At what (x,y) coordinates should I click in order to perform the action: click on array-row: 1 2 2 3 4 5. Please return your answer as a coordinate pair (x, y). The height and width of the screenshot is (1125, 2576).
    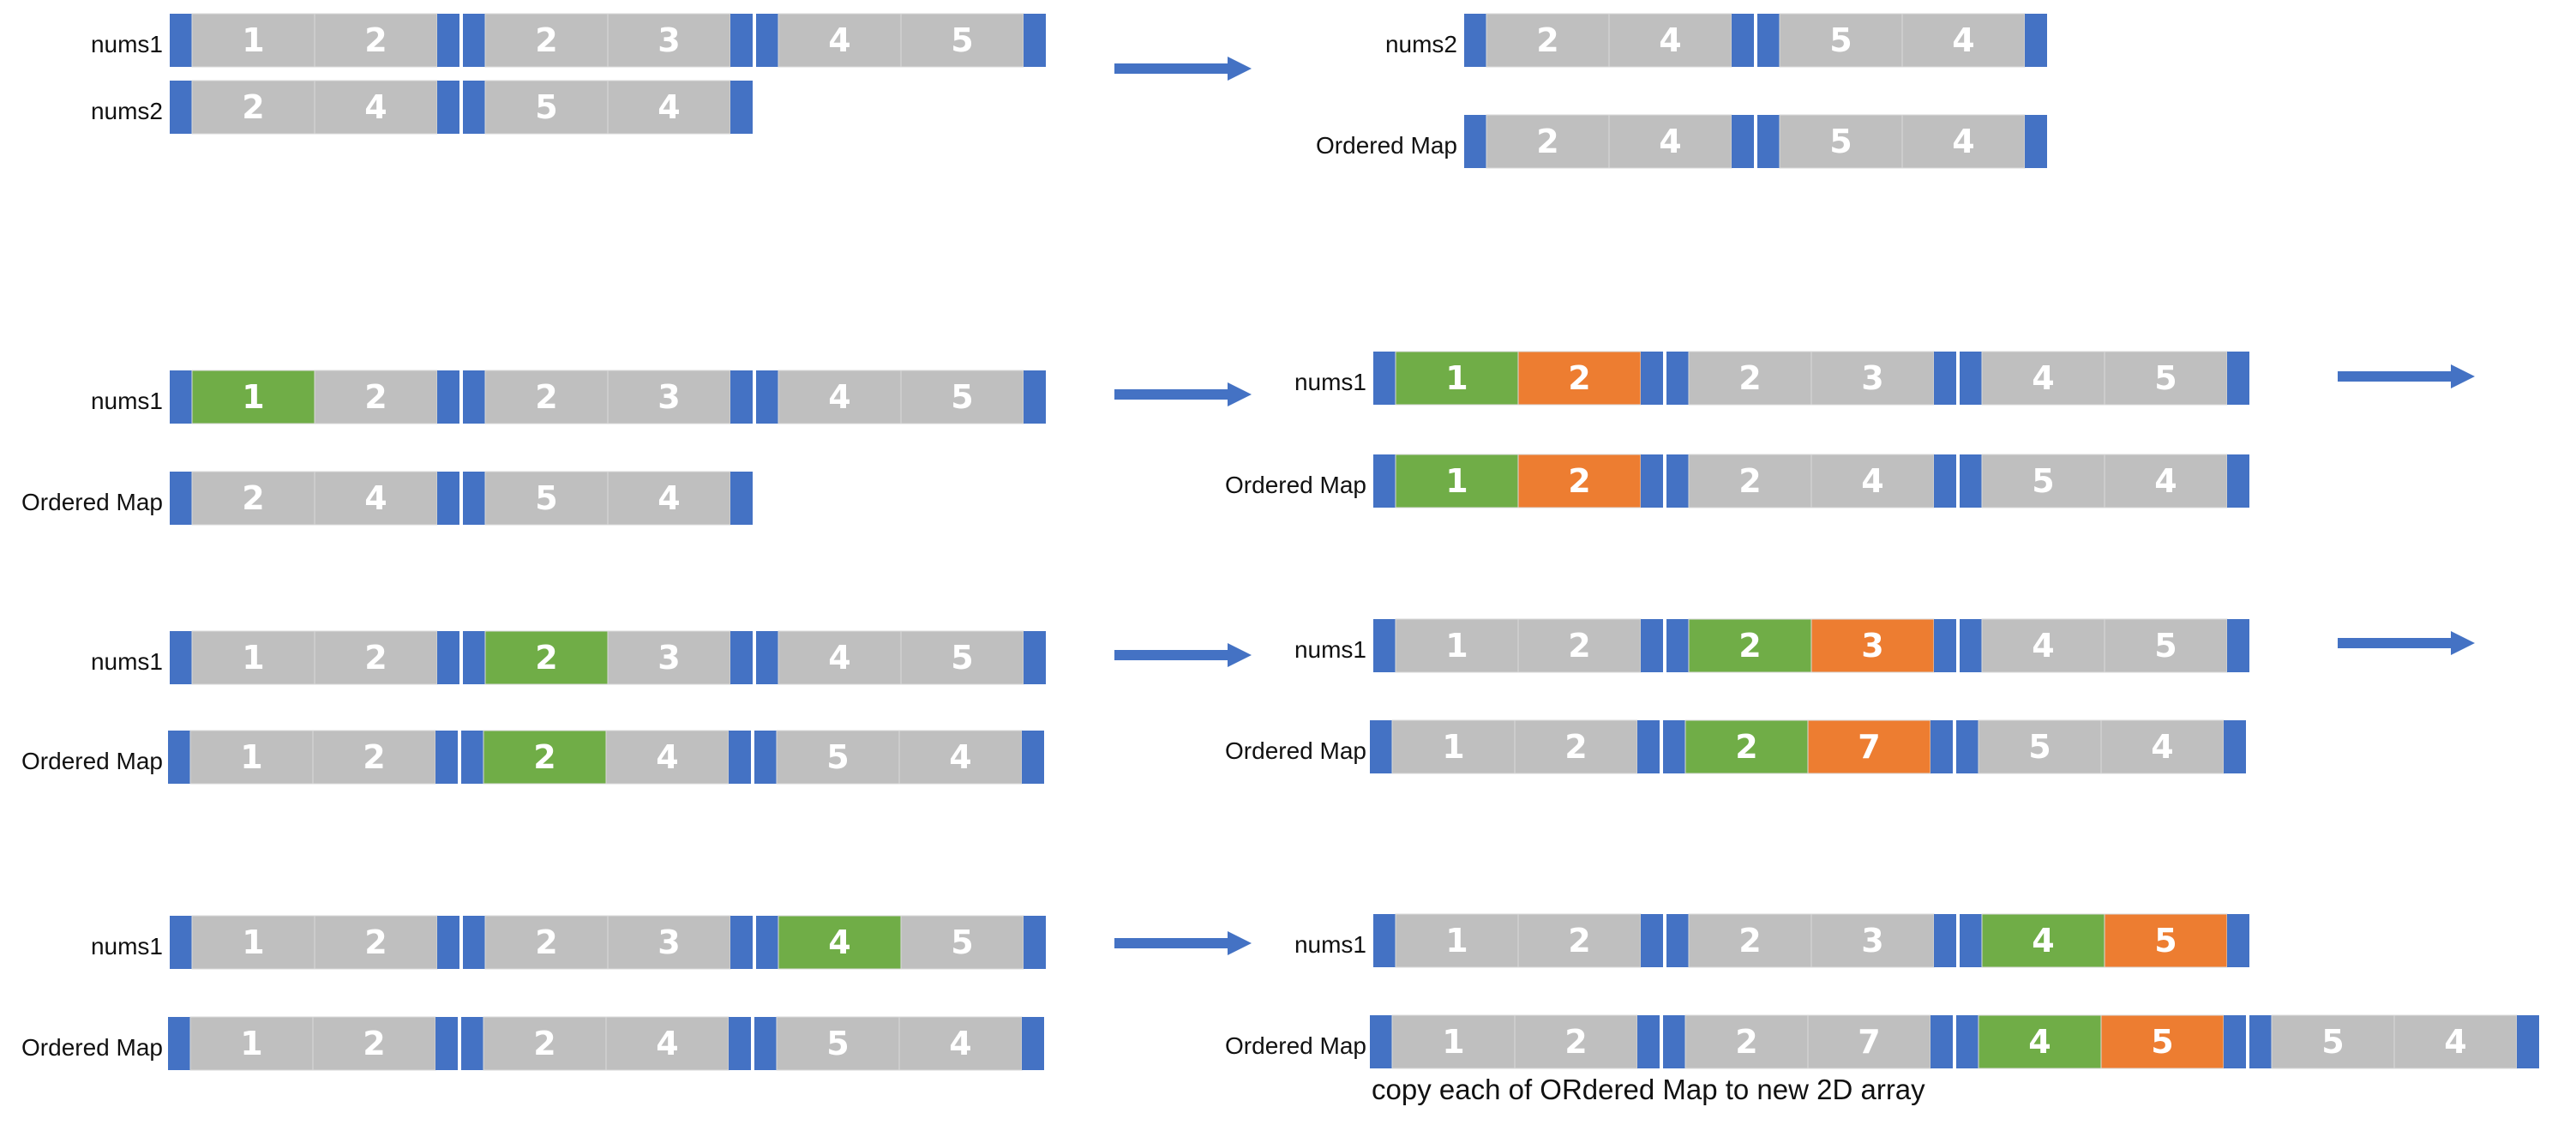
    Looking at the image, I should click on (608, 657).